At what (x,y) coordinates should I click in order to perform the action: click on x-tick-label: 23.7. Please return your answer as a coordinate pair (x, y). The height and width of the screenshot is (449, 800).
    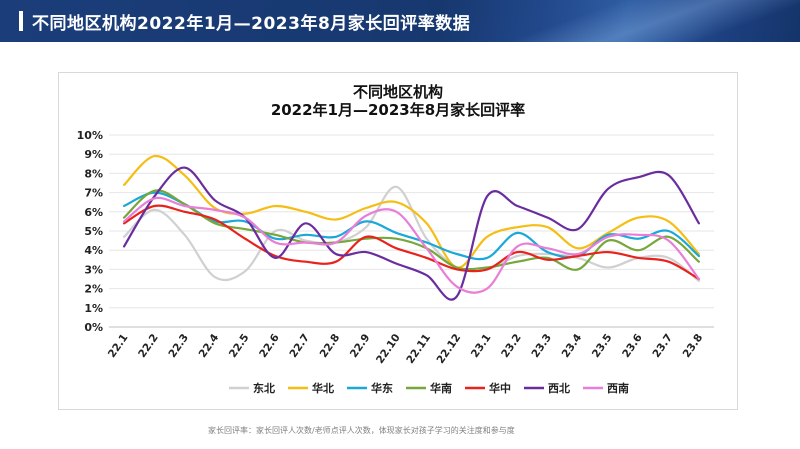
    Looking at the image, I should click on (662, 346).